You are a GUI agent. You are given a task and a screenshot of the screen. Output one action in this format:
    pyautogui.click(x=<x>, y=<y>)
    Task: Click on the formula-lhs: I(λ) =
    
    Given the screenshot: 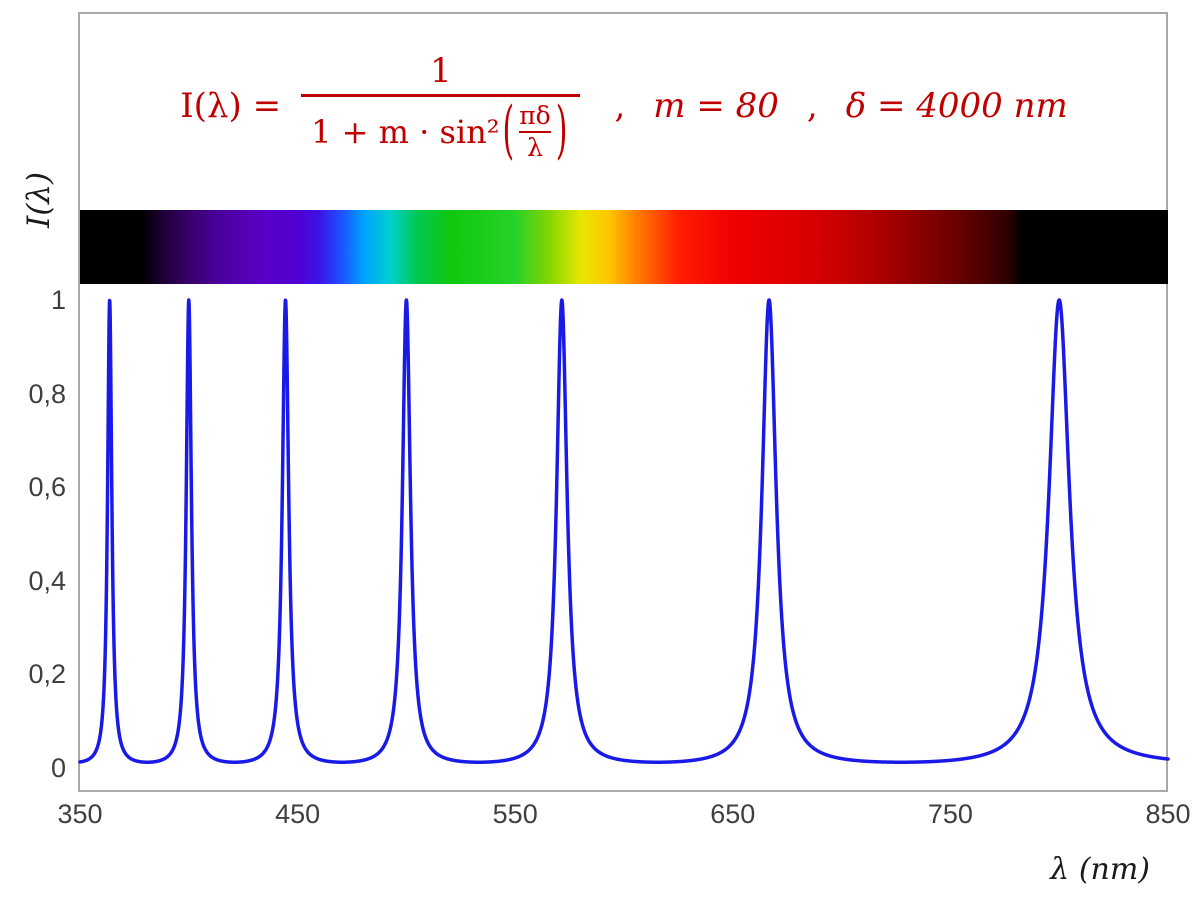 What is the action you would take?
    pyautogui.click(x=231, y=106)
    